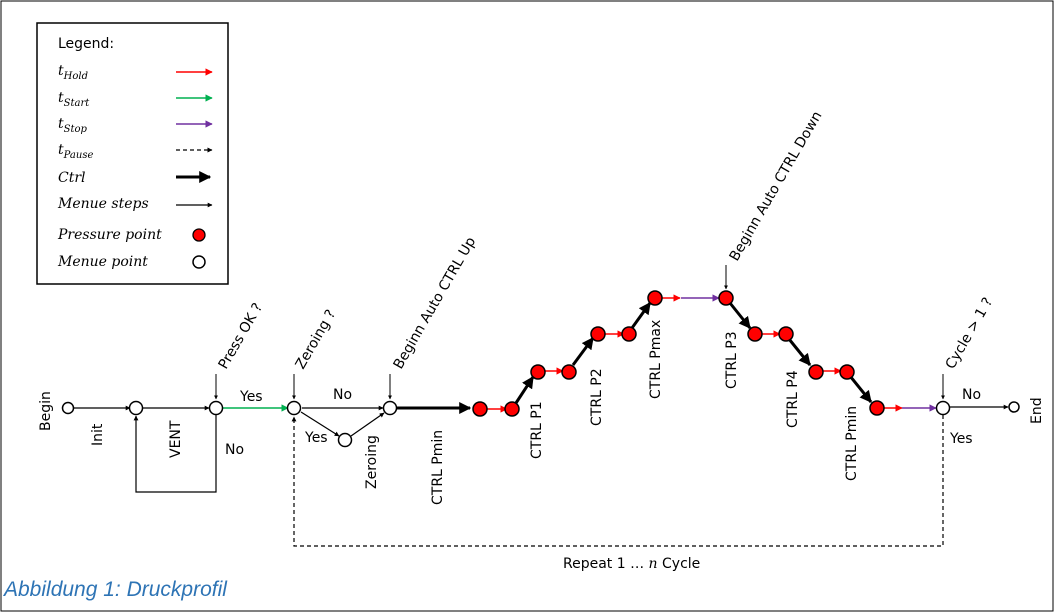 The width and height of the screenshot is (1054, 612). What do you see at coordinates (438, 467) in the screenshot?
I see `label-ctrl-pmin-1: CTRL Pmin` at bounding box center [438, 467].